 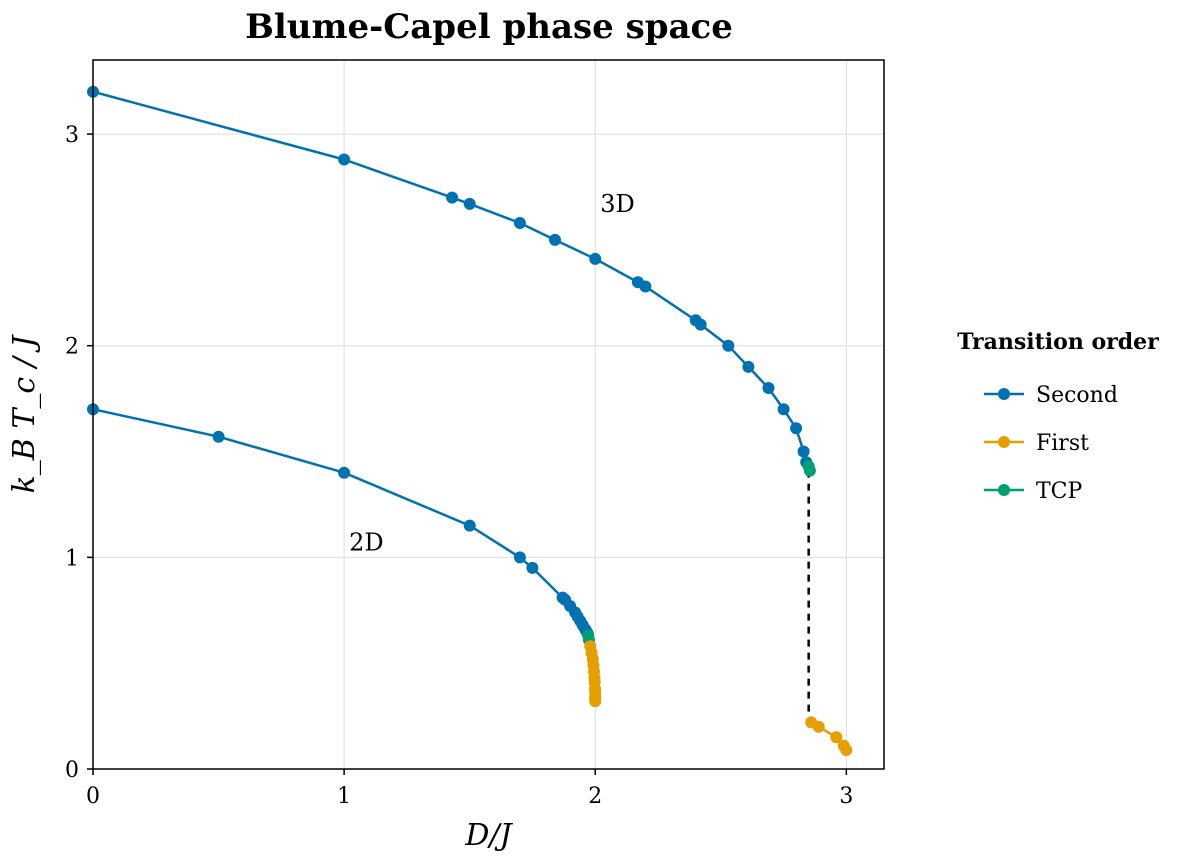 What do you see at coordinates (1004, 490) in the screenshot?
I see `legend-marker-tcp` at bounding box center [1004, 490].